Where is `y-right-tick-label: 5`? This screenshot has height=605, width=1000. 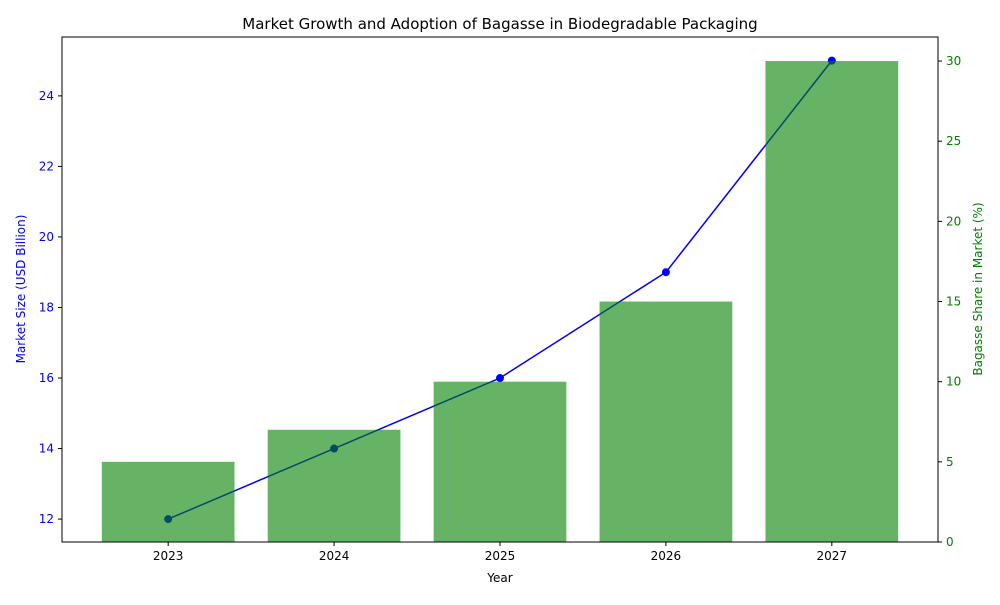
y-right-tick-label: 5 is located at coordinates (950, 462).